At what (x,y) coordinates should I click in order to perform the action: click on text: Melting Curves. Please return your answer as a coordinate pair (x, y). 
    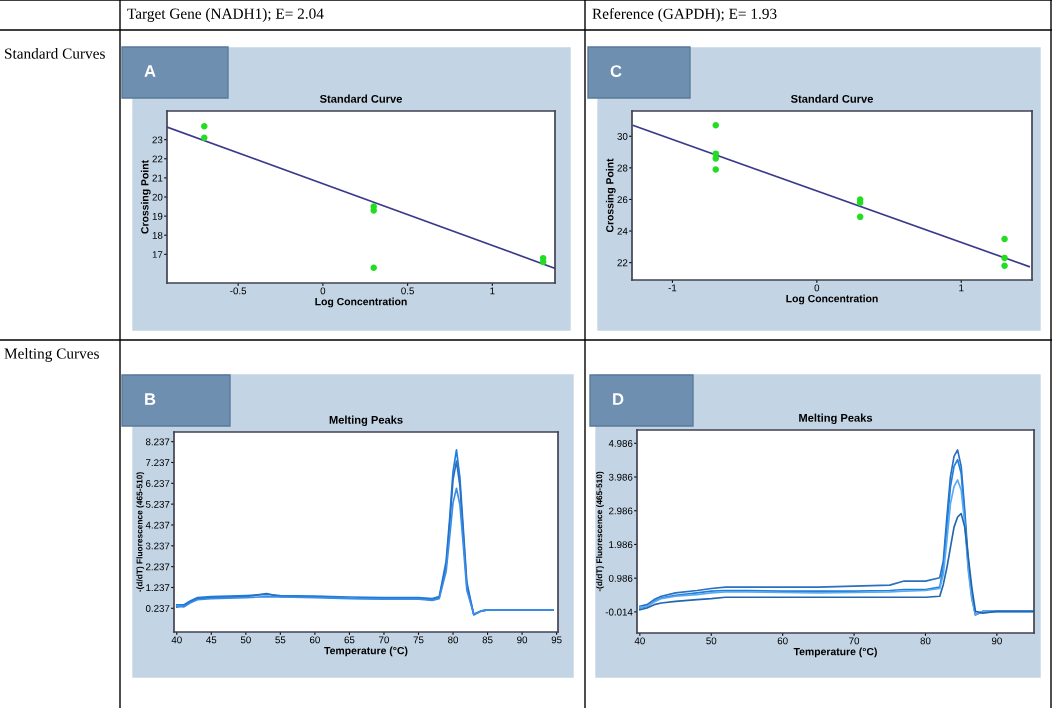
    Looking at the image, I should click on (51, 355).